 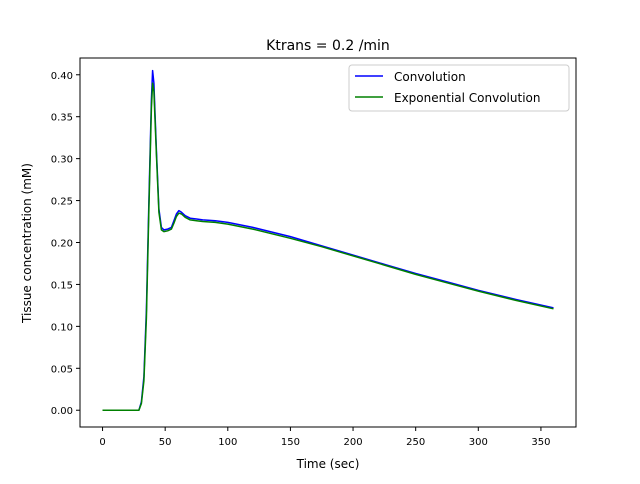 What do you see at coordinates (27, 243) in the screenshot?
I see `y-axis-label: Tissue concentration (mM)` at bounding box center [27, 243].